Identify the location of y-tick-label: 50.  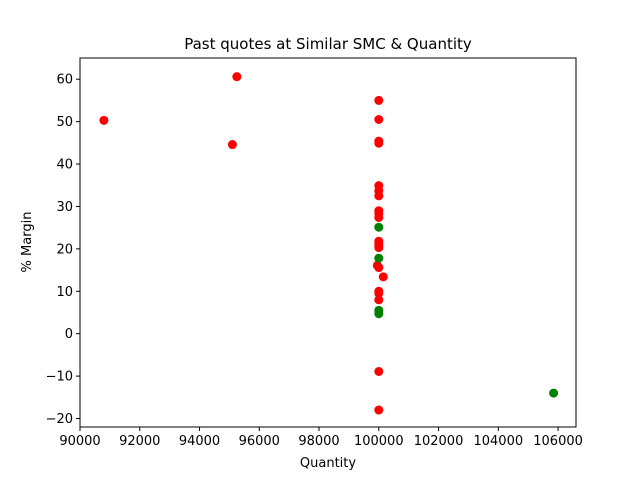
(64, 122).